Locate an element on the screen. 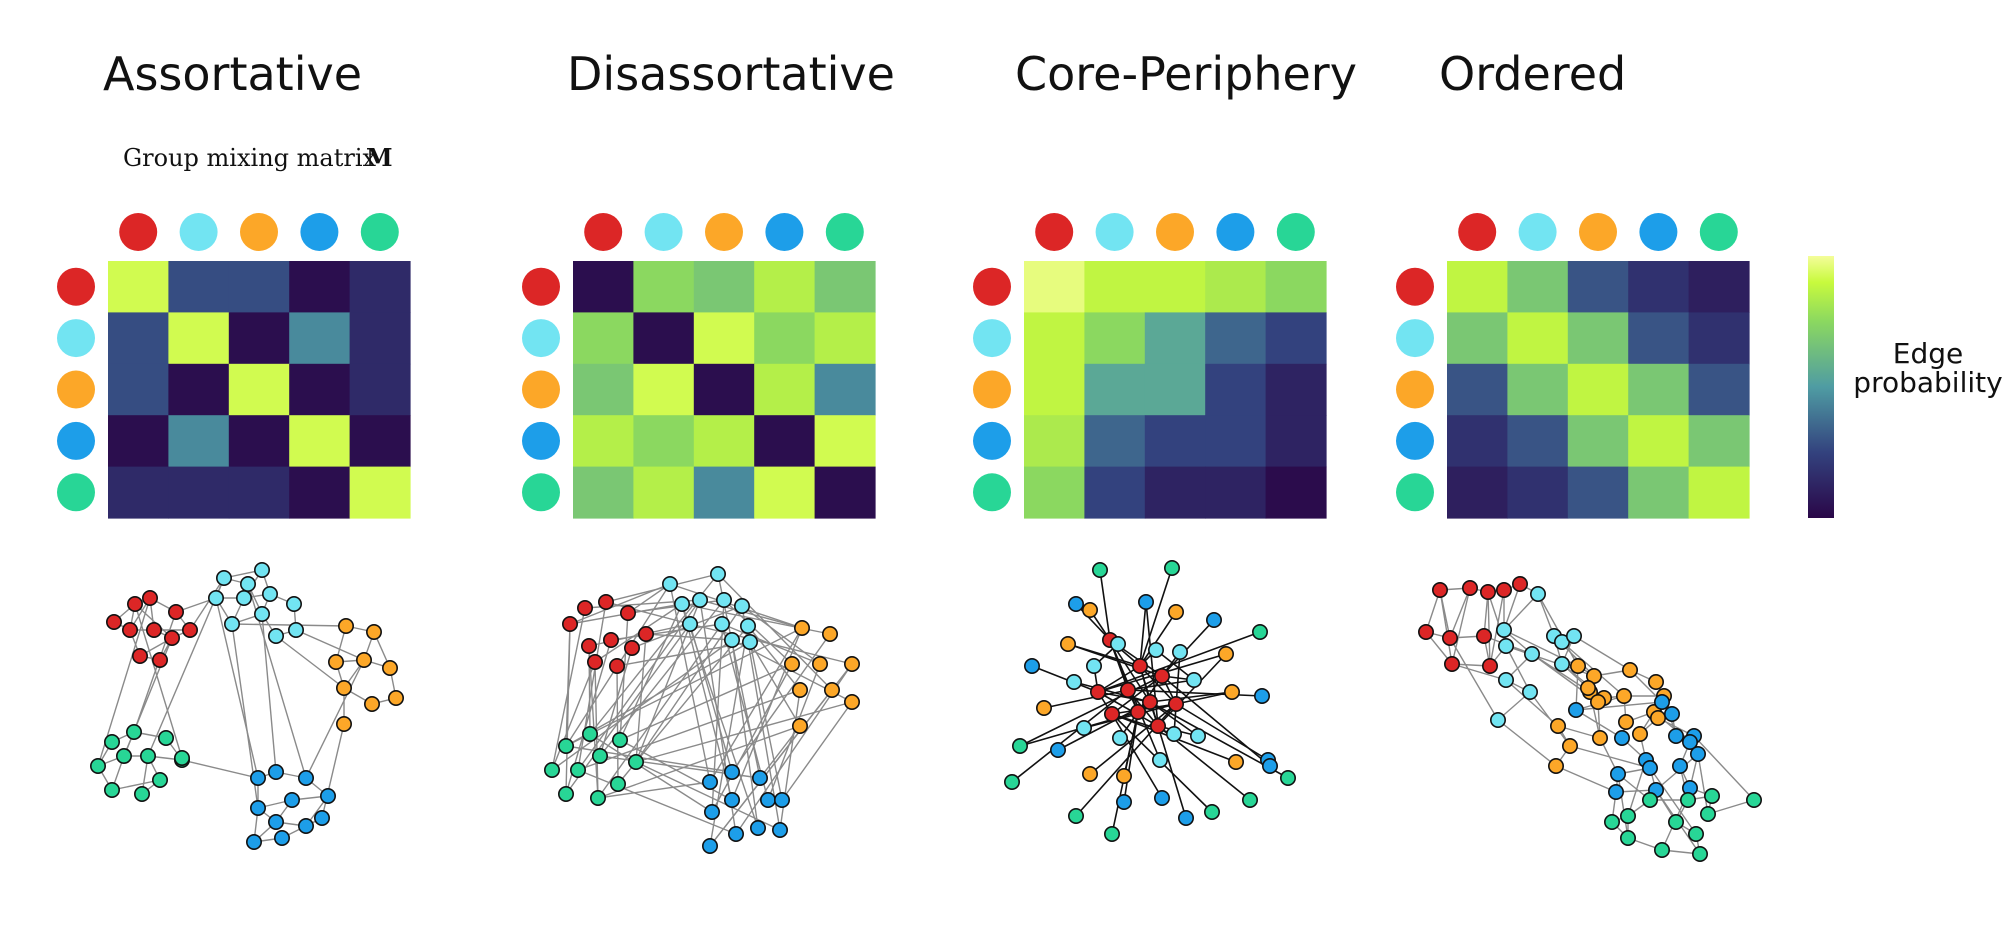 The height and width of the screenshot is (948, 2012). title-core-periphery: Core-Periphery is located at coordinates (1186, 74).